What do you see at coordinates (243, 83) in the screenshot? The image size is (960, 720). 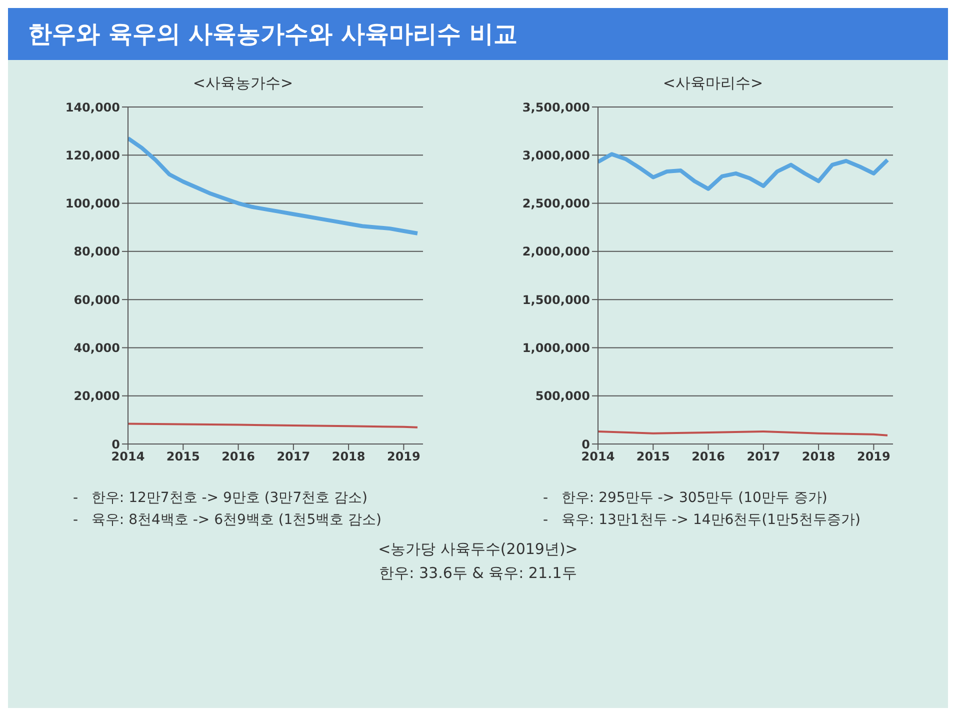 I see `chart-title: <사육농가수>` at bounding box center [243, 83].